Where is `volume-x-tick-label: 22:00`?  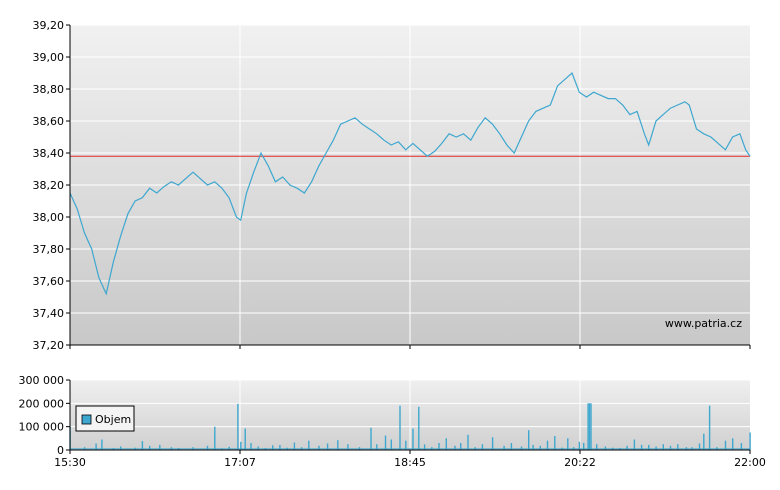
volume-x-tick-label: 22:00 is located at coordinates (750, 462).